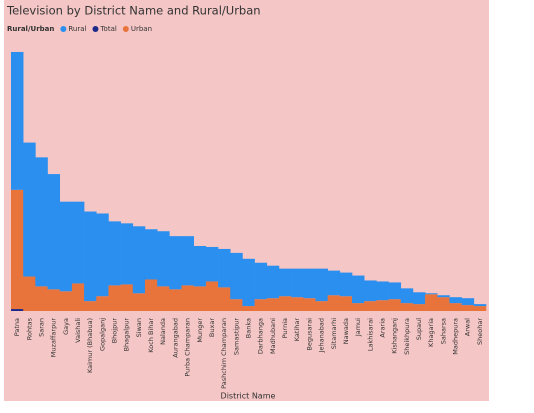  What do you see at coordinates (249, 328) in the screenshot?
I see `x-tick-label: Banka` at bounding box center [249, 328].